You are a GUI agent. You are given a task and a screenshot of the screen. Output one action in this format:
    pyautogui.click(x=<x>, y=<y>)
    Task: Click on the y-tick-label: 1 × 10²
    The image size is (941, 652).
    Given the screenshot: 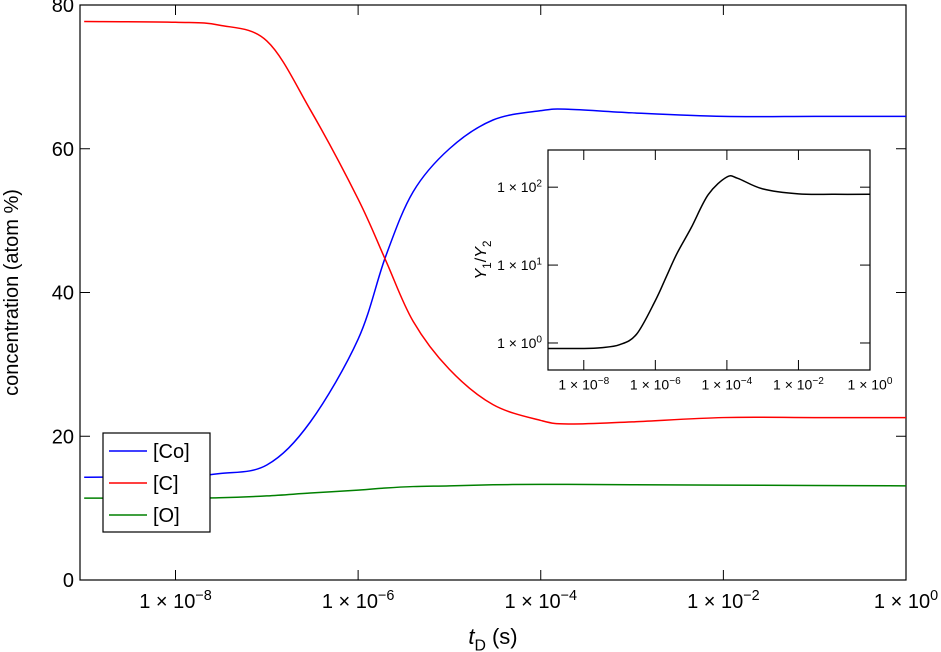 What is the action you would take?
    pyautogui.click(x=519, y=186)
    